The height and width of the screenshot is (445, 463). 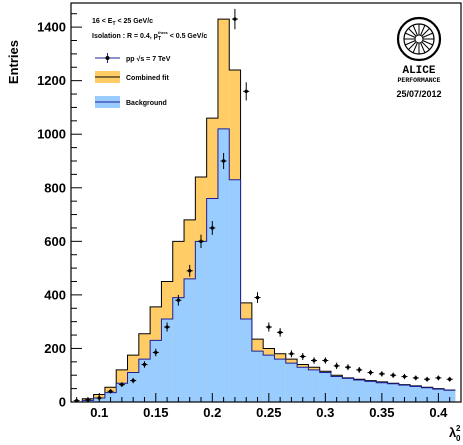 I want to click on x-tick-label: 0.25, so click(x=268, y=412).